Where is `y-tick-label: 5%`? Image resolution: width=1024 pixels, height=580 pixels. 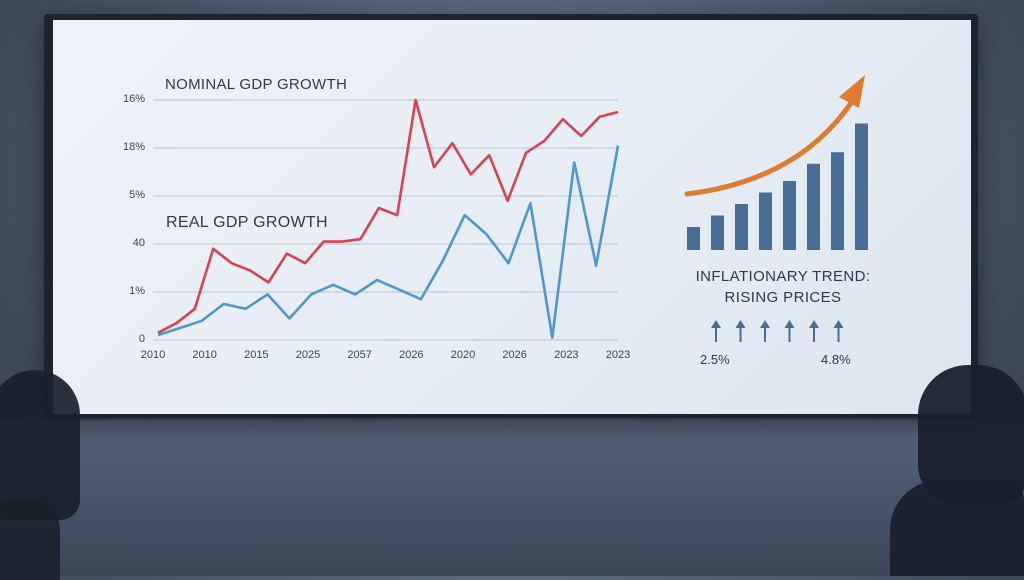
y-tick-label: 5% is located at coordinates (137, 195).